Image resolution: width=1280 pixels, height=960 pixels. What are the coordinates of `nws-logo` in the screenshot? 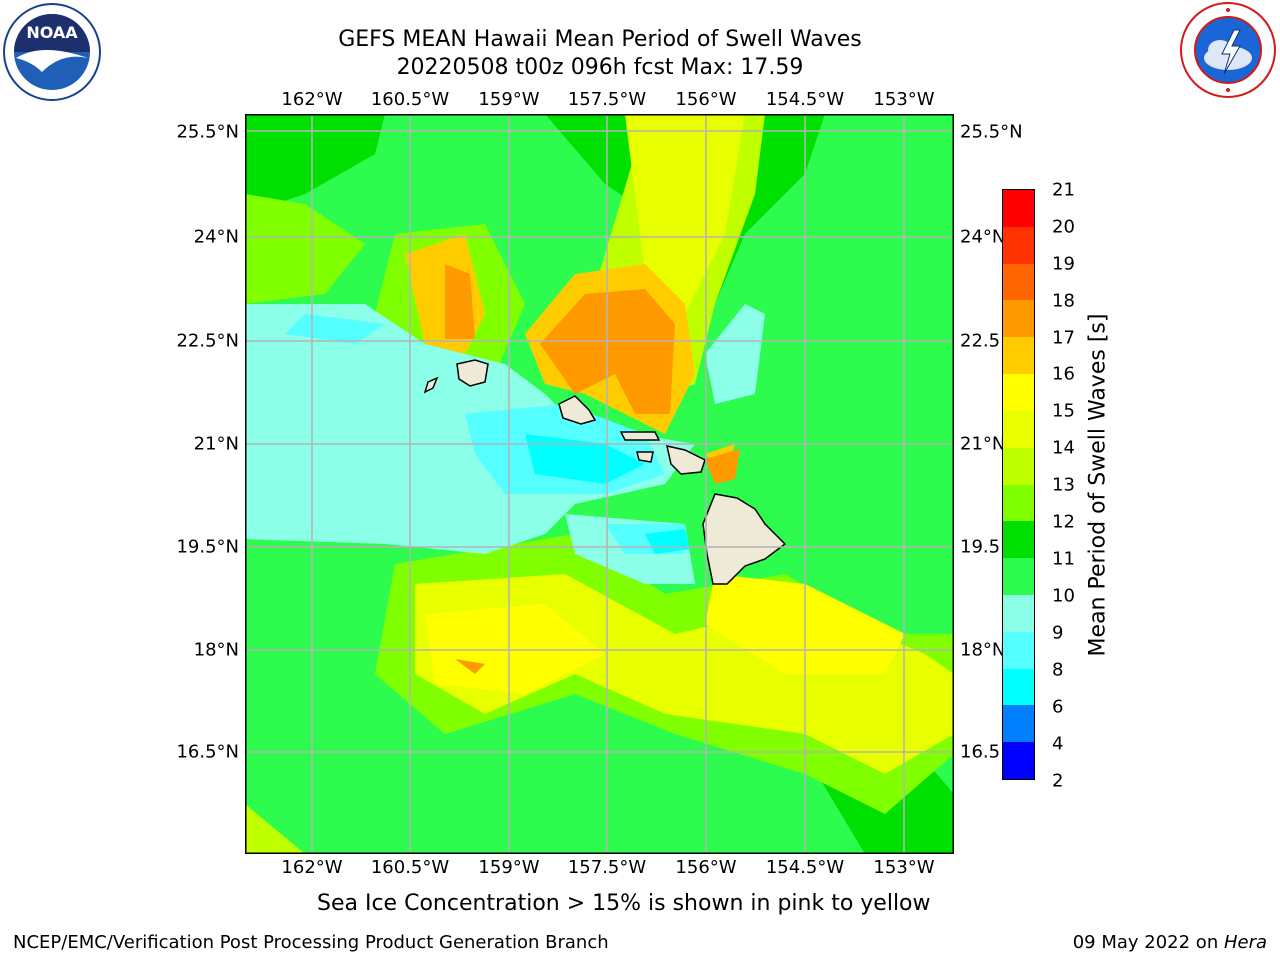 It's located at (1228, 50).